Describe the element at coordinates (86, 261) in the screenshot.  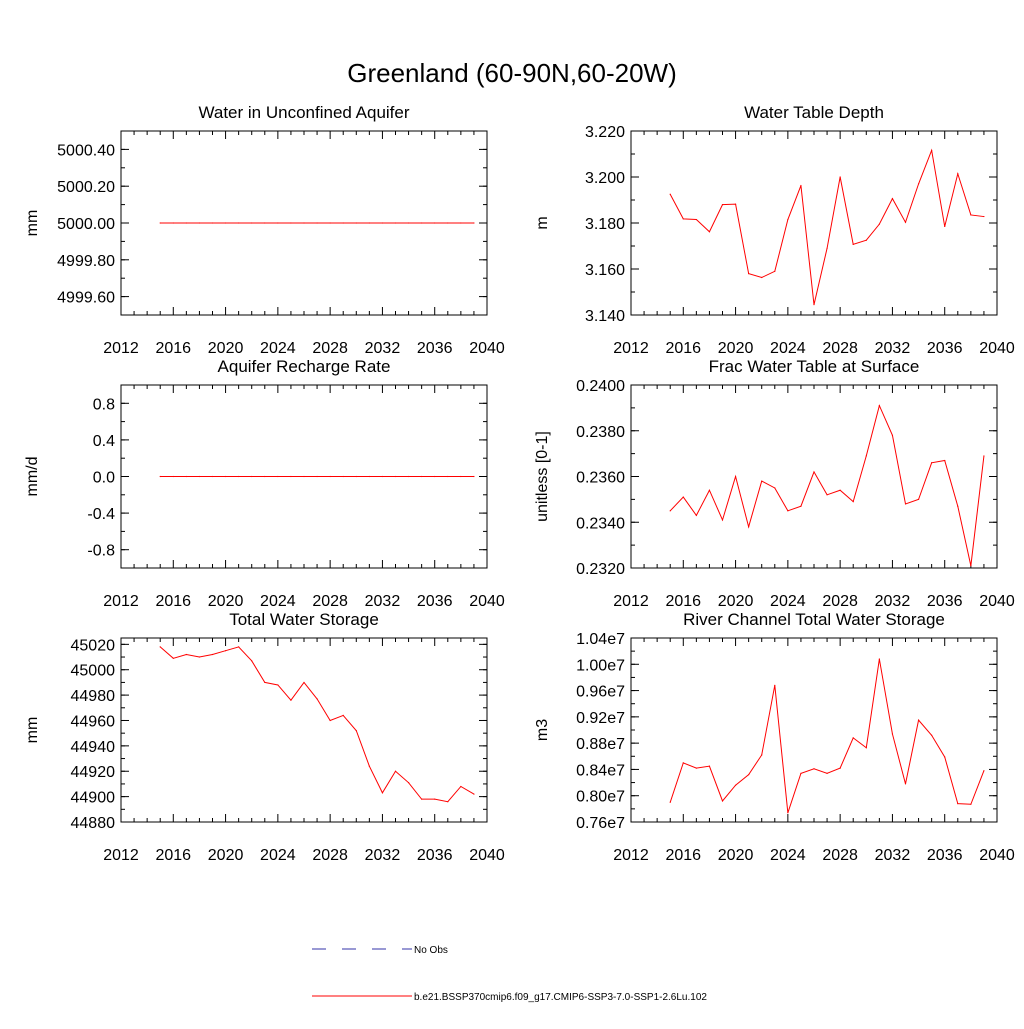
I see `y-tick-label: 4999.80` at that location.